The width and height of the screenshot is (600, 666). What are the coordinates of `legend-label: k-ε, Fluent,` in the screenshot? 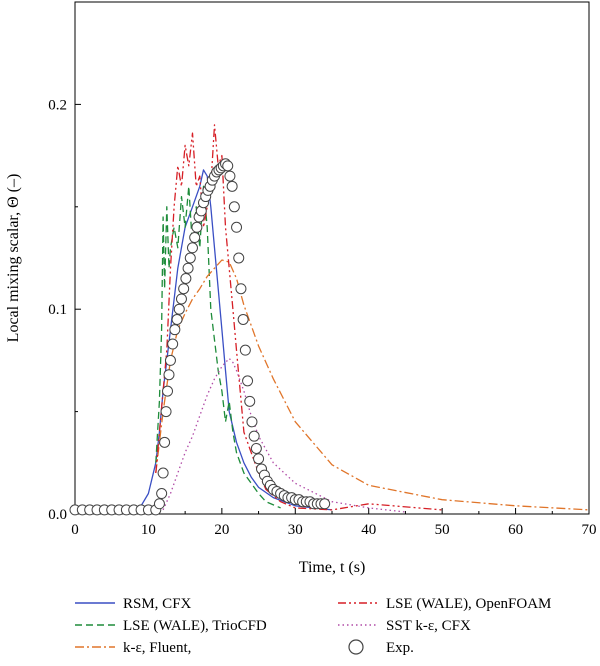 It's located at (157, 648).